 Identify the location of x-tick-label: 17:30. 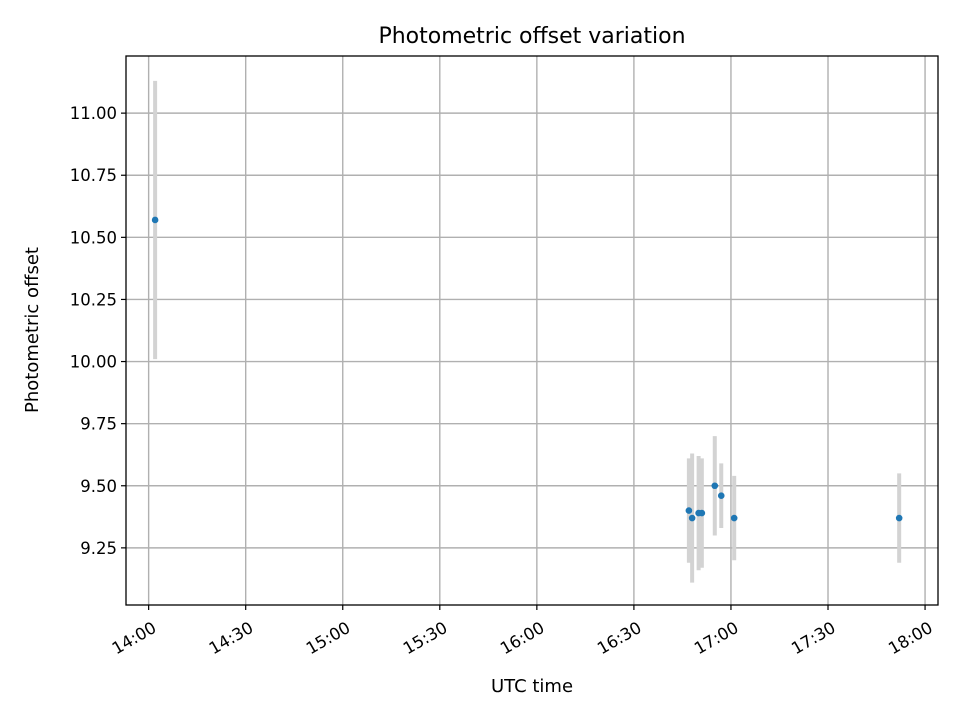
(813, 638).